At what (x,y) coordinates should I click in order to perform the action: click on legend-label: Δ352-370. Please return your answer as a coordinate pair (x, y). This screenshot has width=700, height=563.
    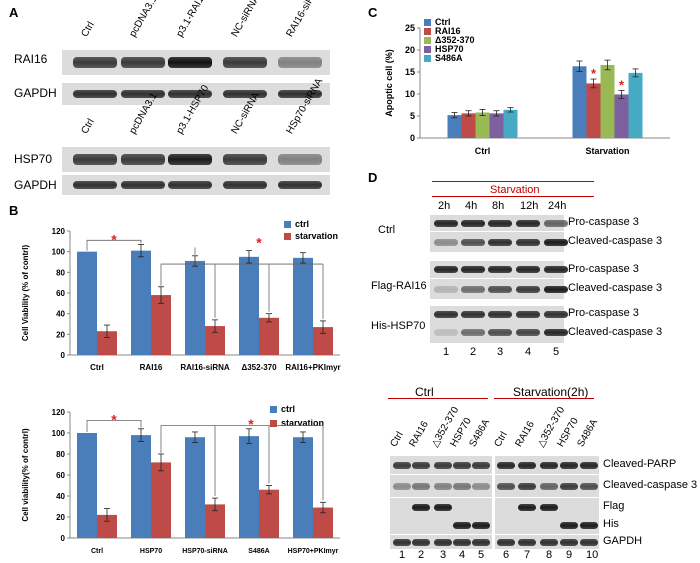
    Looking at the image, I should click on (455, 40).